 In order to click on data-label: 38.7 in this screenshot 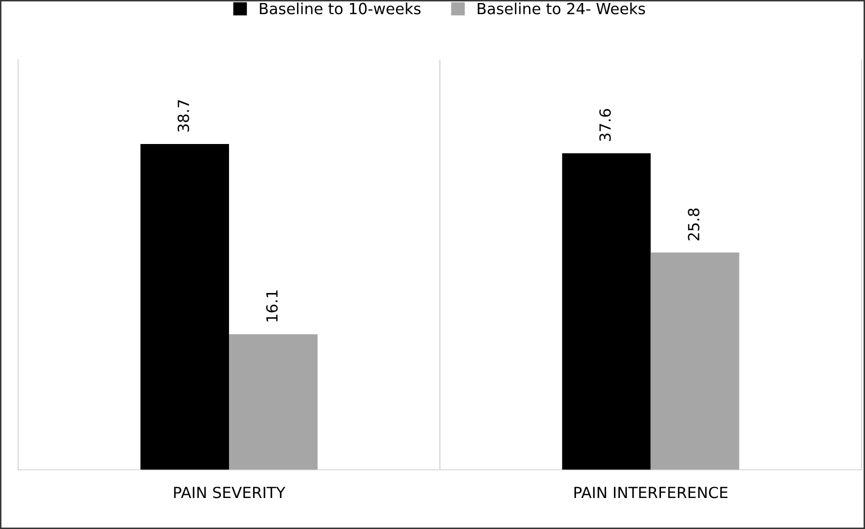, I will do `click(184, 116)`.